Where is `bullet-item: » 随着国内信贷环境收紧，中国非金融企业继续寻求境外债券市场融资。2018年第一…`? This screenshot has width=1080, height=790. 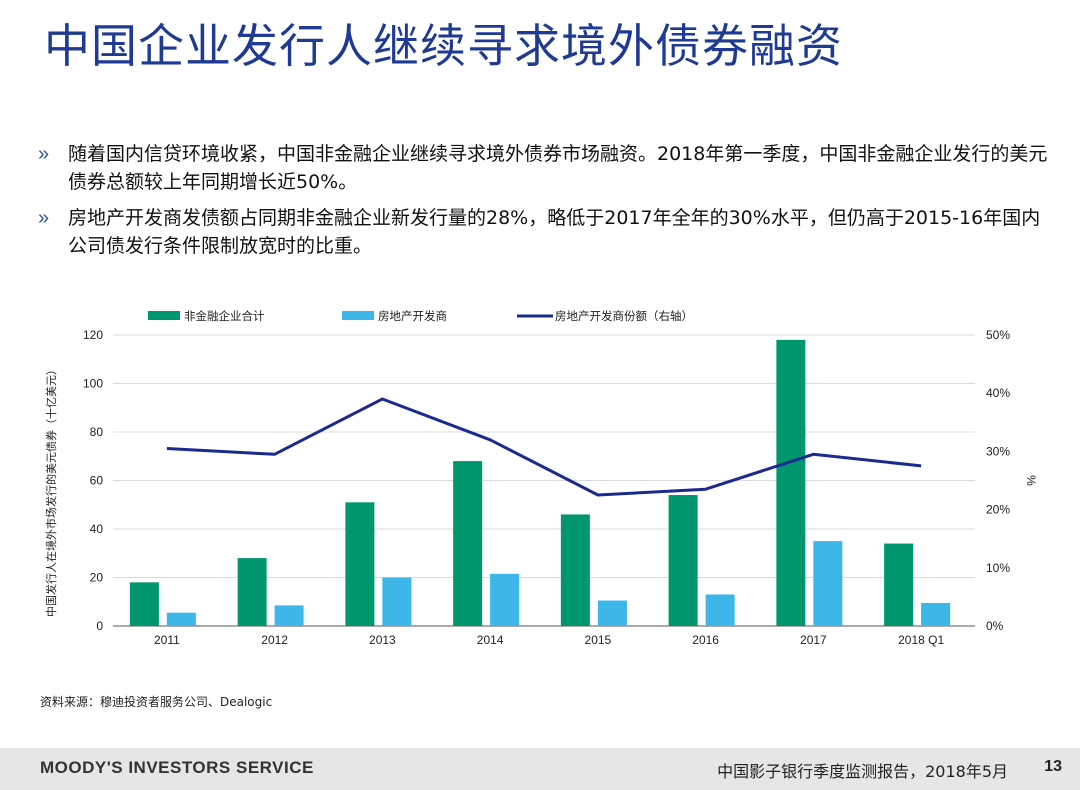 bullet-item: » 随着国内信贷环境收紧，中国非金融企业继续寻求境外债券市场融资。2018年第一… is located at coordinates (548, 168).